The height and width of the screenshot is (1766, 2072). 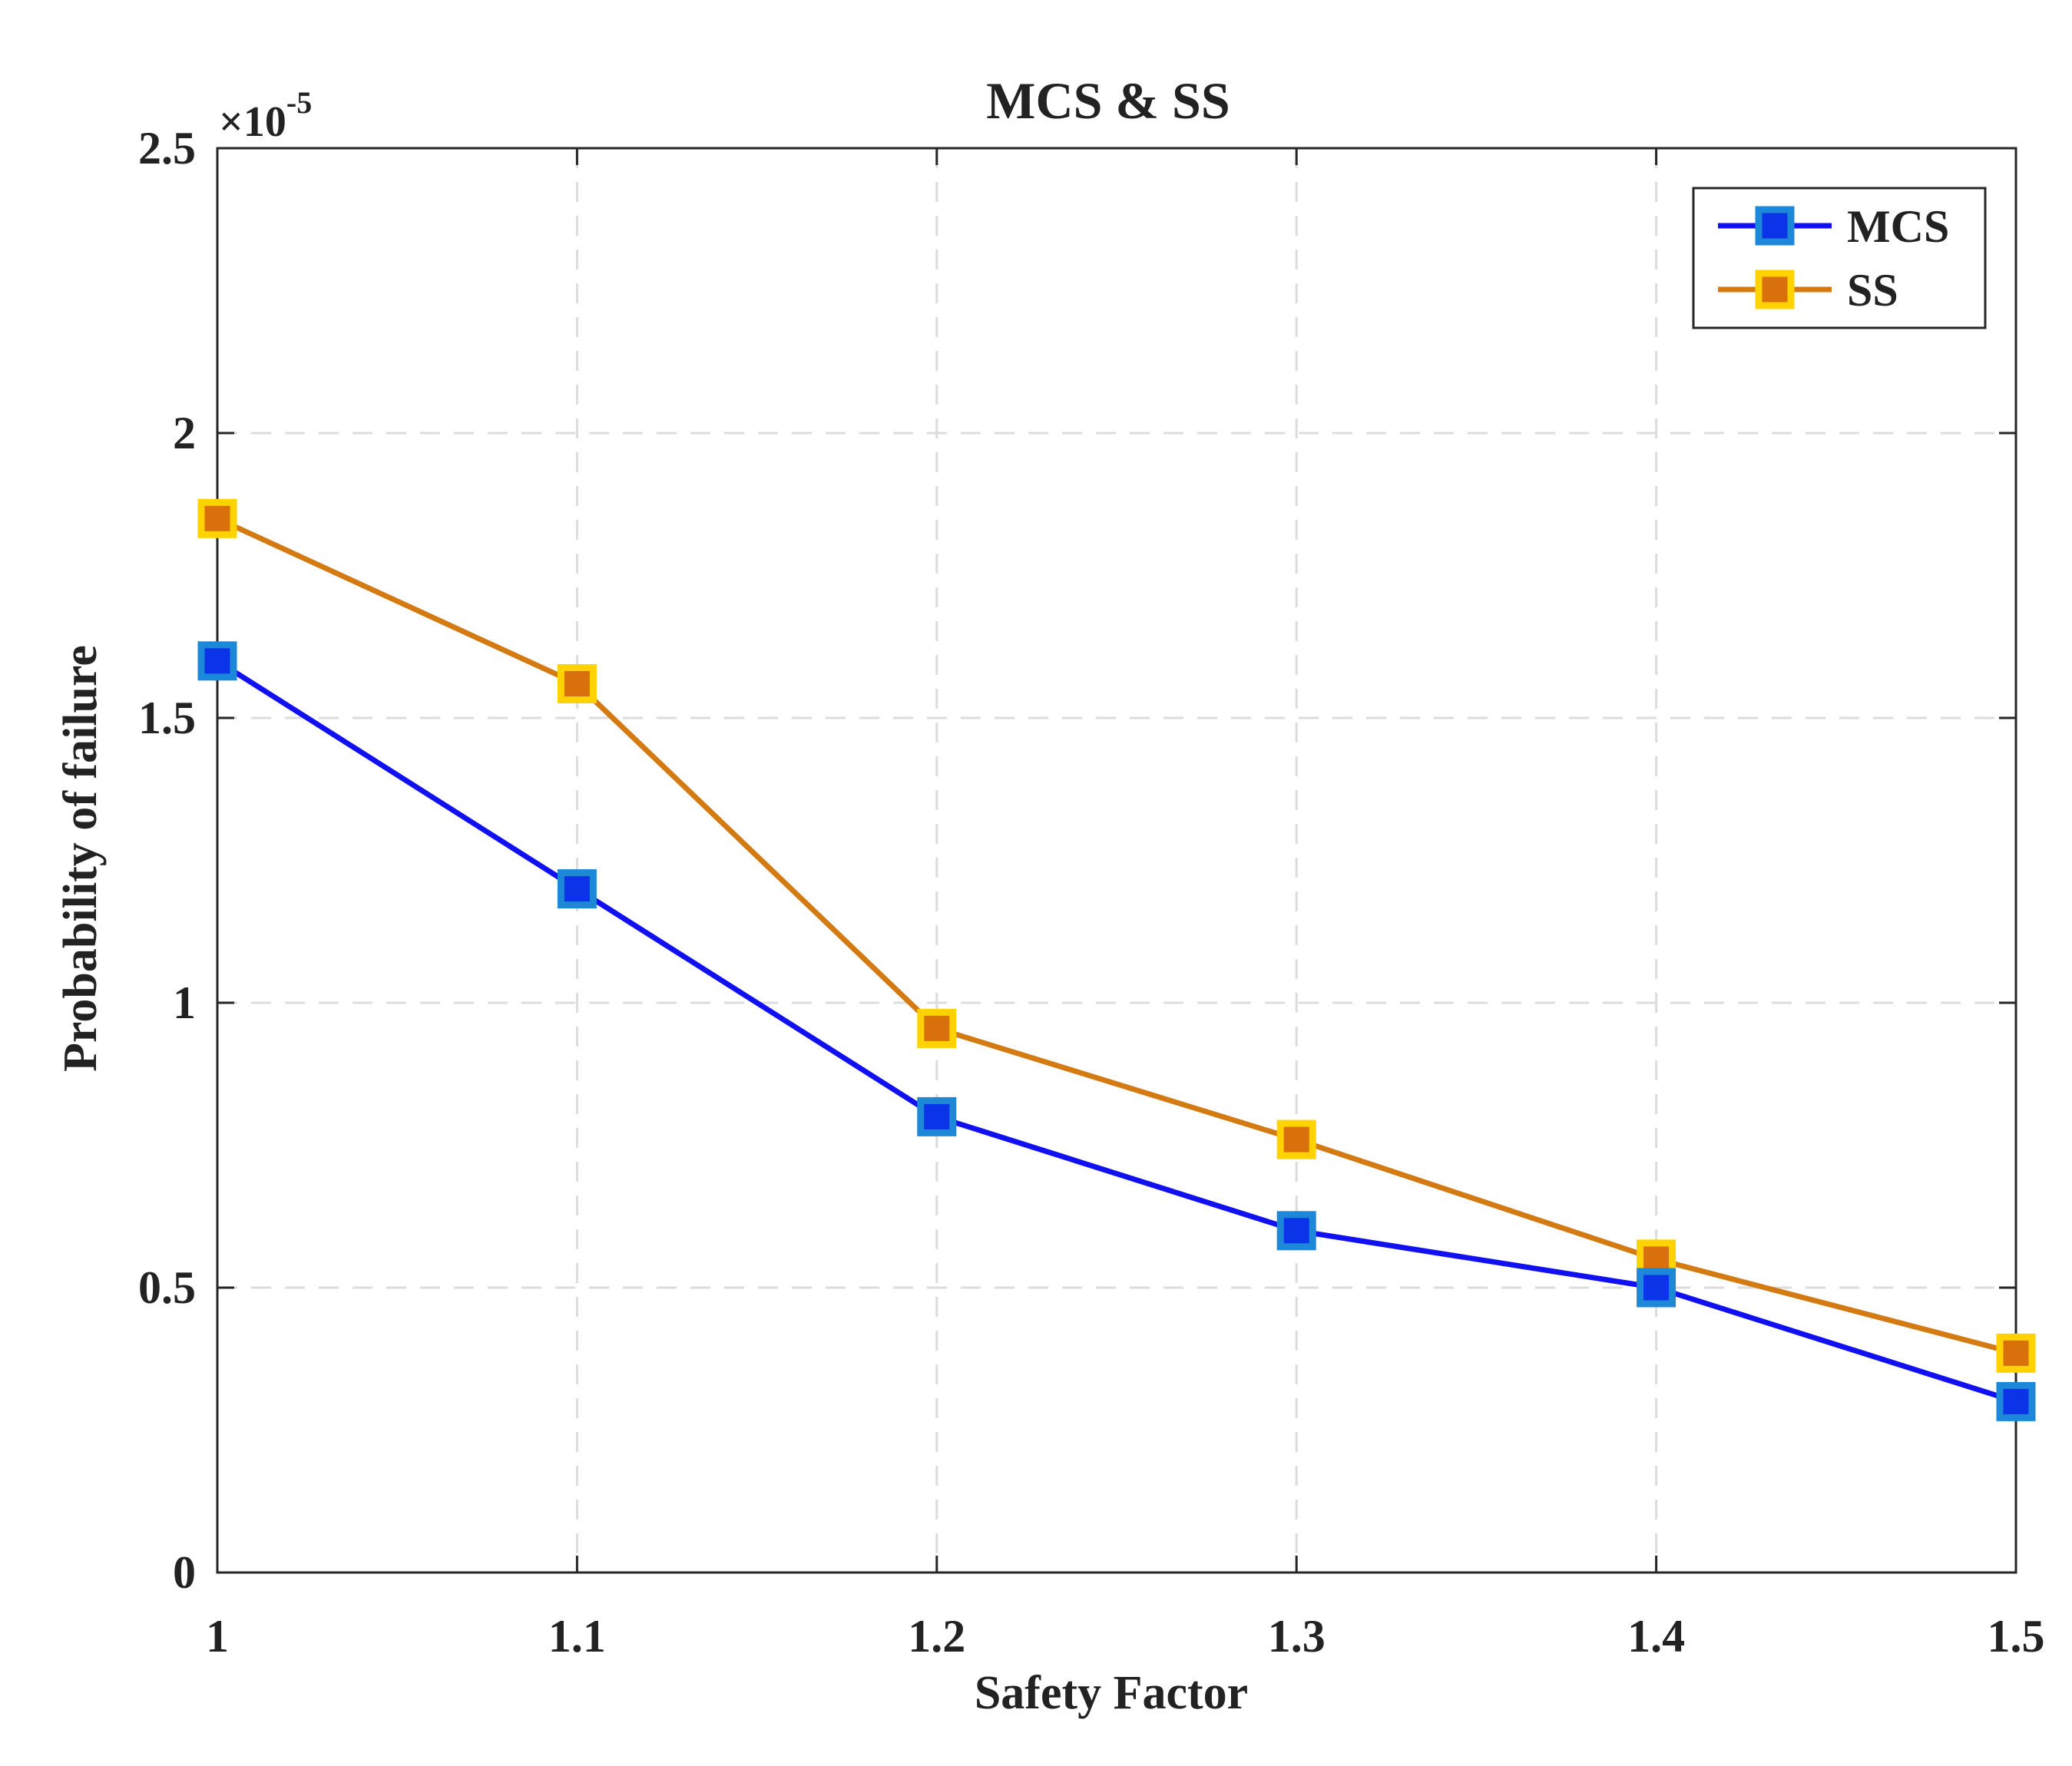 What do you see at coordinates (1111, 1693) in the screenshot?
I see `x-axis-label: Safety Factor` at bounding box center [1111, 1693].